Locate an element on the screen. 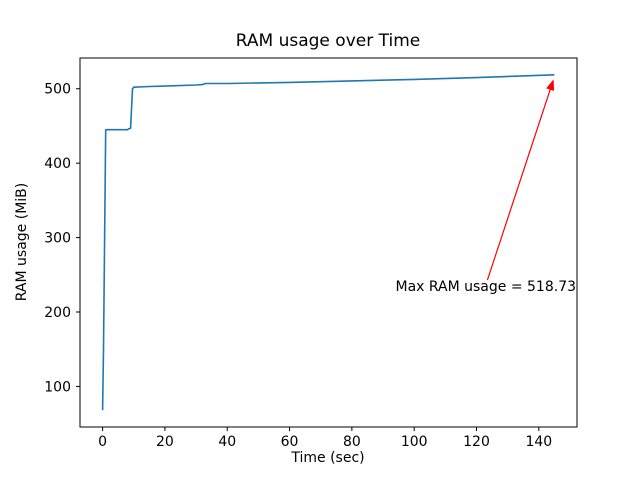  max-annotation: Max RAM usage = 518.73 is located at coordinates (485, 187).